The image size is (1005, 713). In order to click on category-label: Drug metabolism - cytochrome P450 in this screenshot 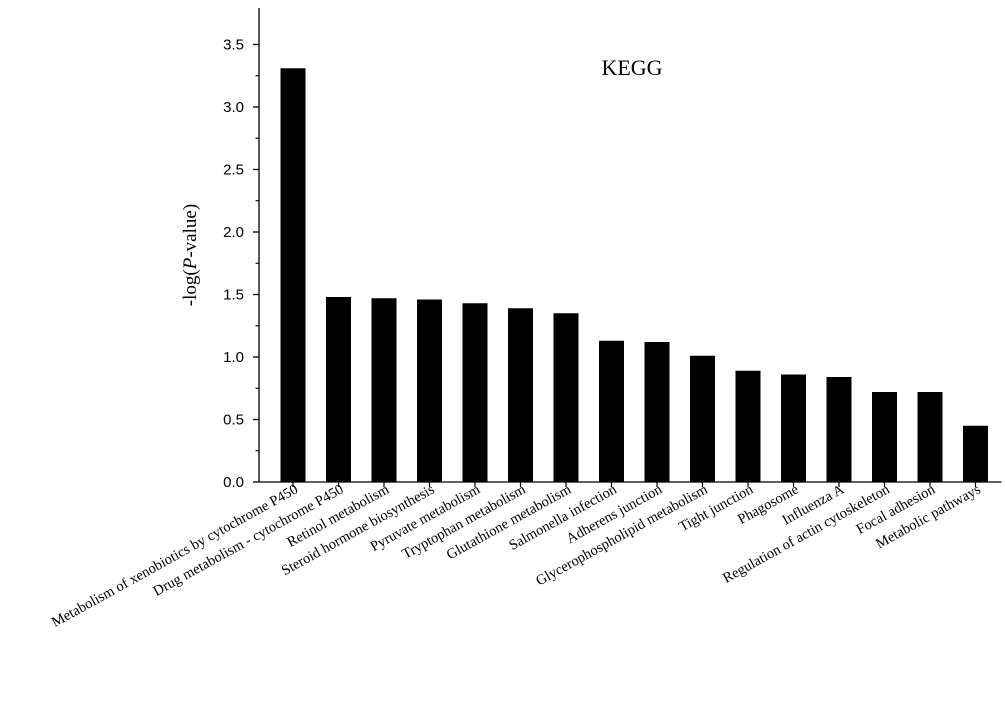, I will do `click(249, 541)`.